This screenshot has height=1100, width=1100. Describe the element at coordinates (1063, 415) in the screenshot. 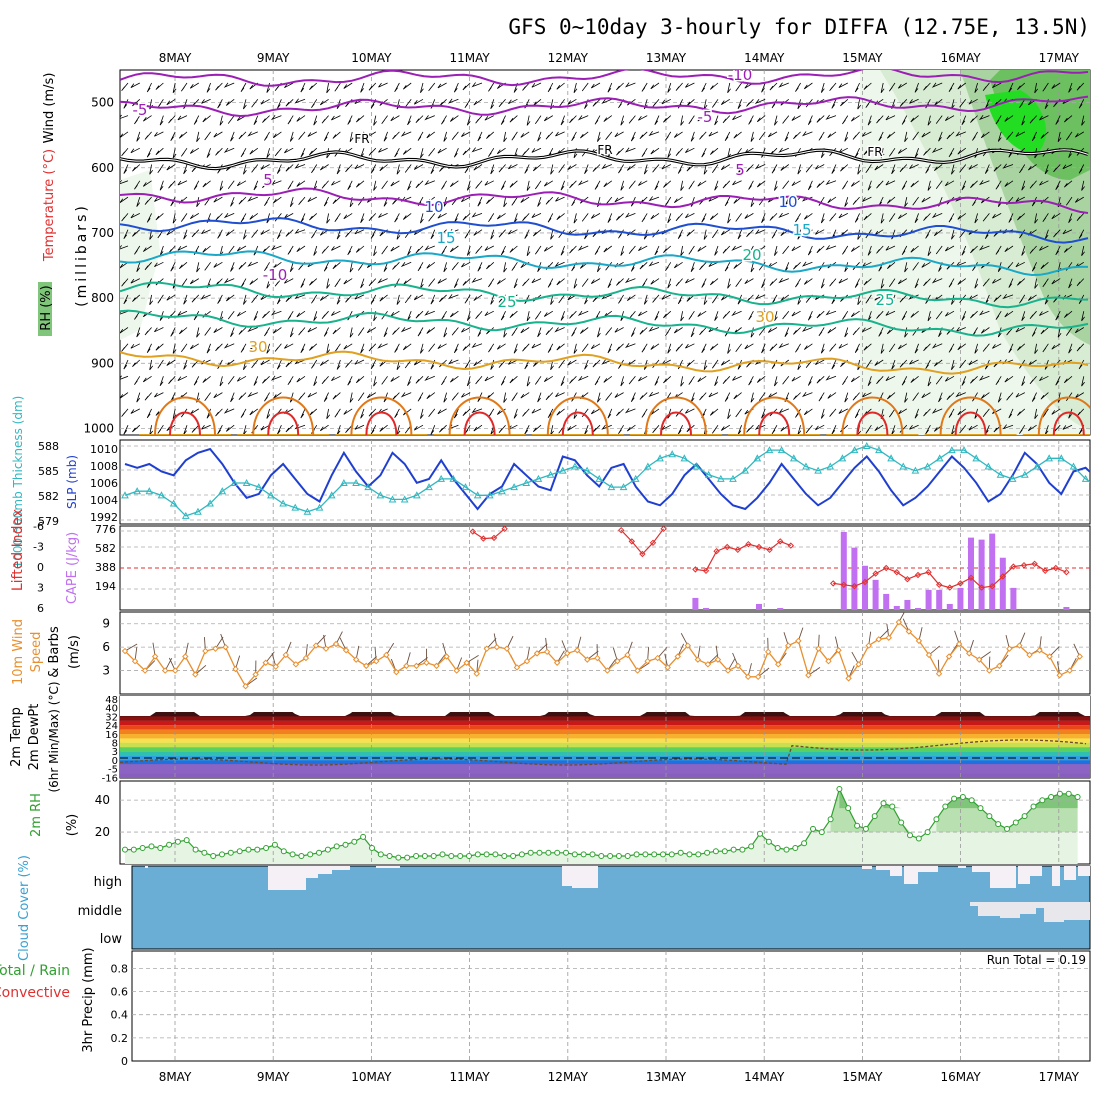

I see `hot-isotherm-loop` at that location.